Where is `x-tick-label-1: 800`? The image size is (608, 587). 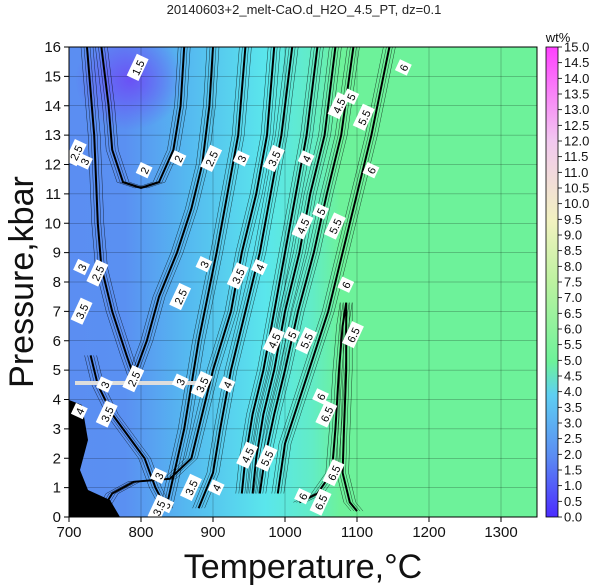
x-tick-label-1: 800 is located at coordinates (140, 532).